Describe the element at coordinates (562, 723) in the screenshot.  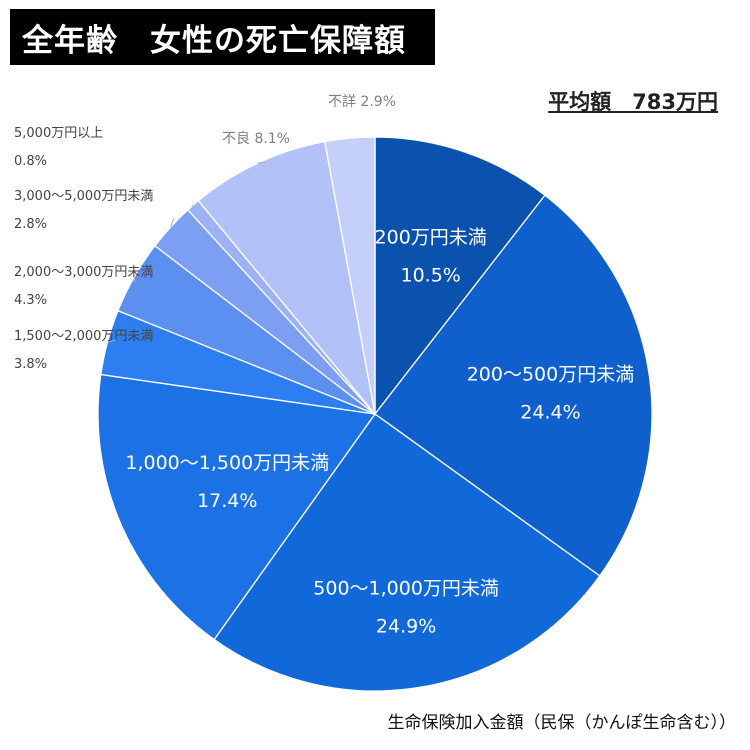
I see `footer-label: 生命保険加入金額（民保（かんぽ生命含む））` at that location.